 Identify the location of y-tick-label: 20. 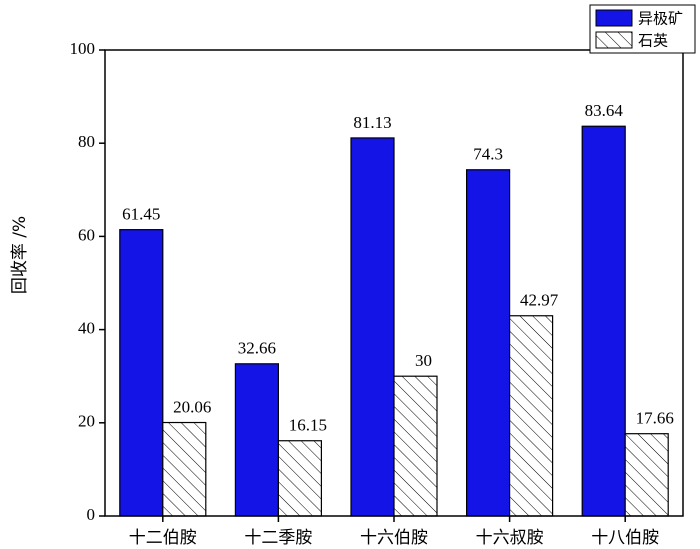
(86, 421).